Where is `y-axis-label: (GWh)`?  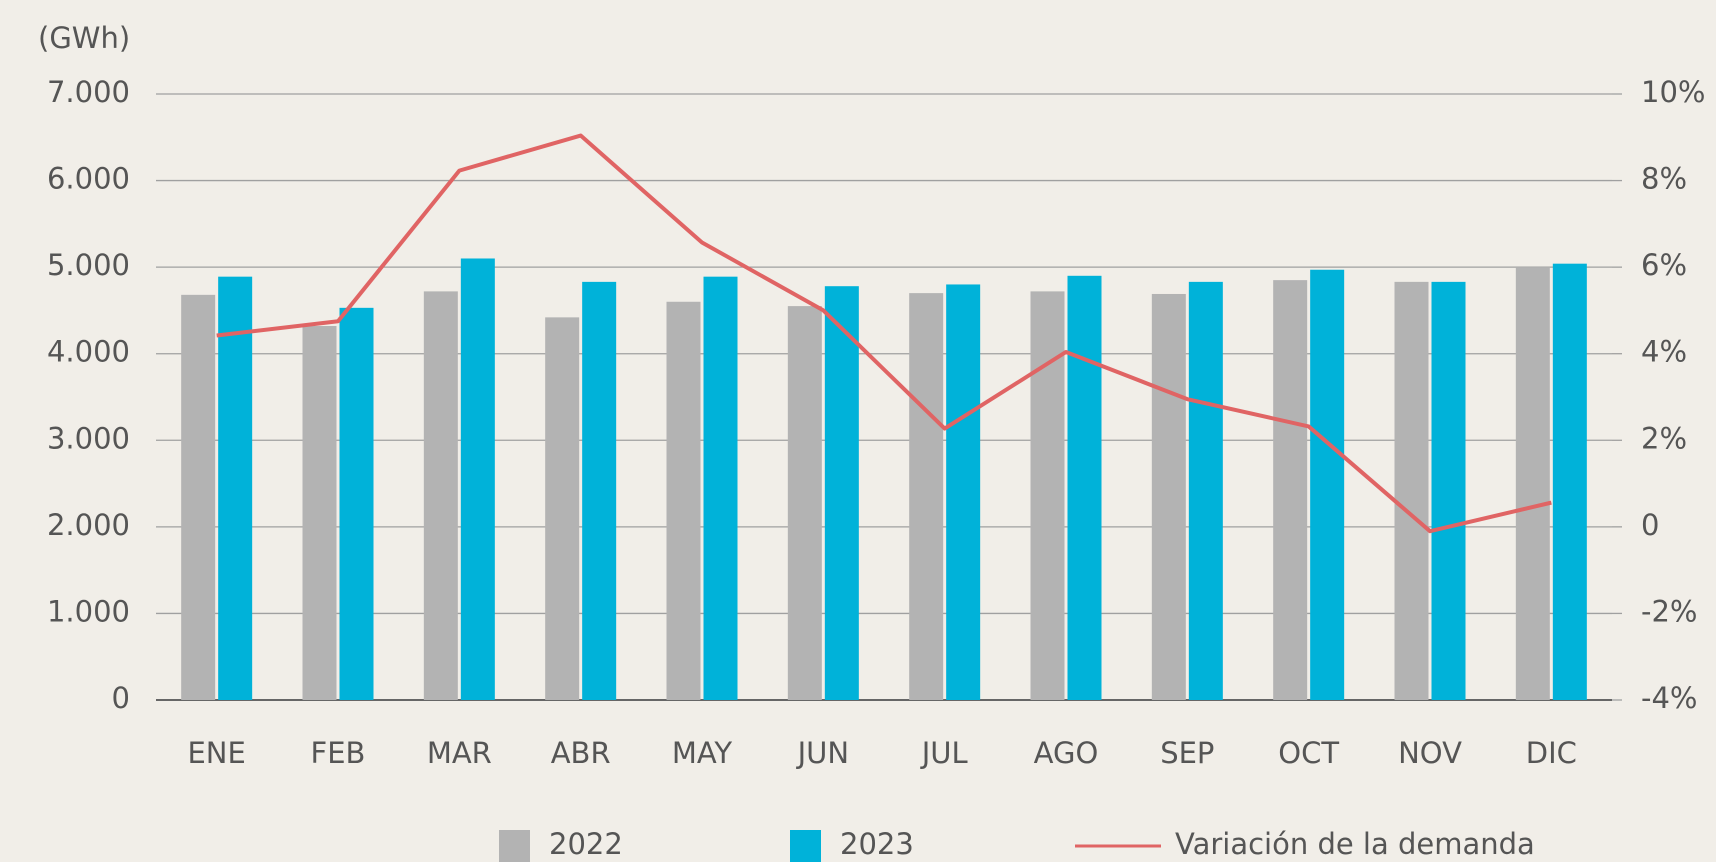
y-axis-label: (GWh) is located at coordinates (84, 38).